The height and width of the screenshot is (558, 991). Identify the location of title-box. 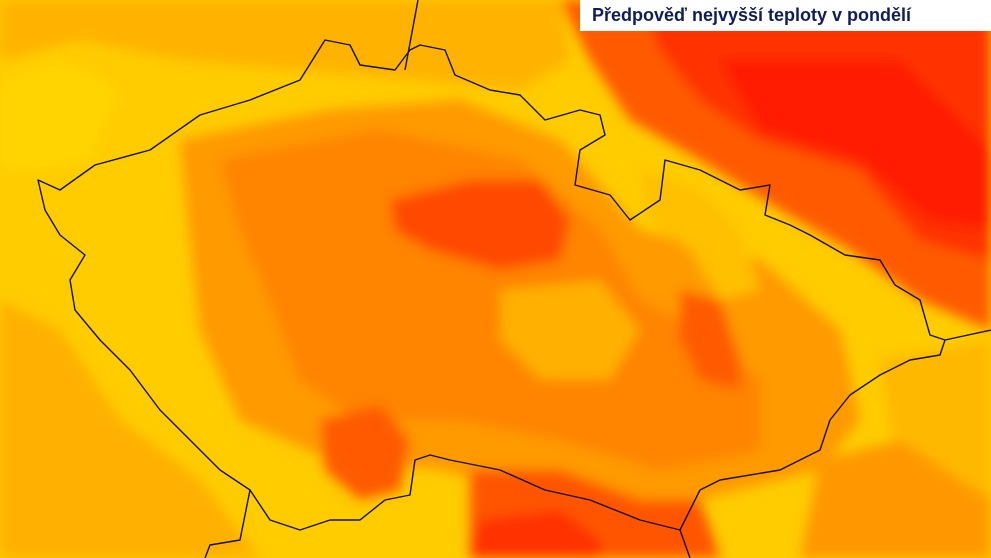
(785, 15).